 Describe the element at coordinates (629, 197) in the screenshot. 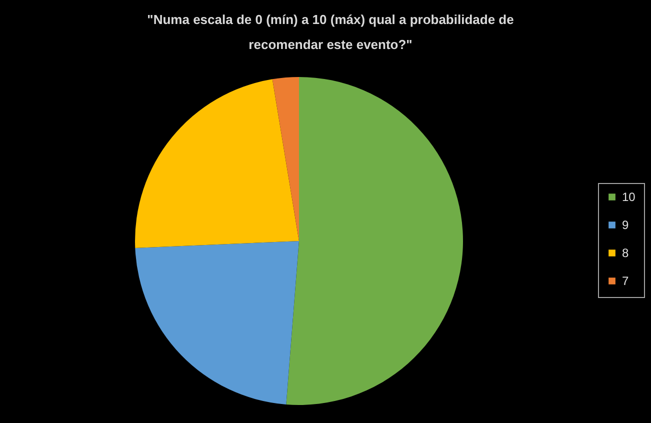

I see `legend-label: 10` at that location.